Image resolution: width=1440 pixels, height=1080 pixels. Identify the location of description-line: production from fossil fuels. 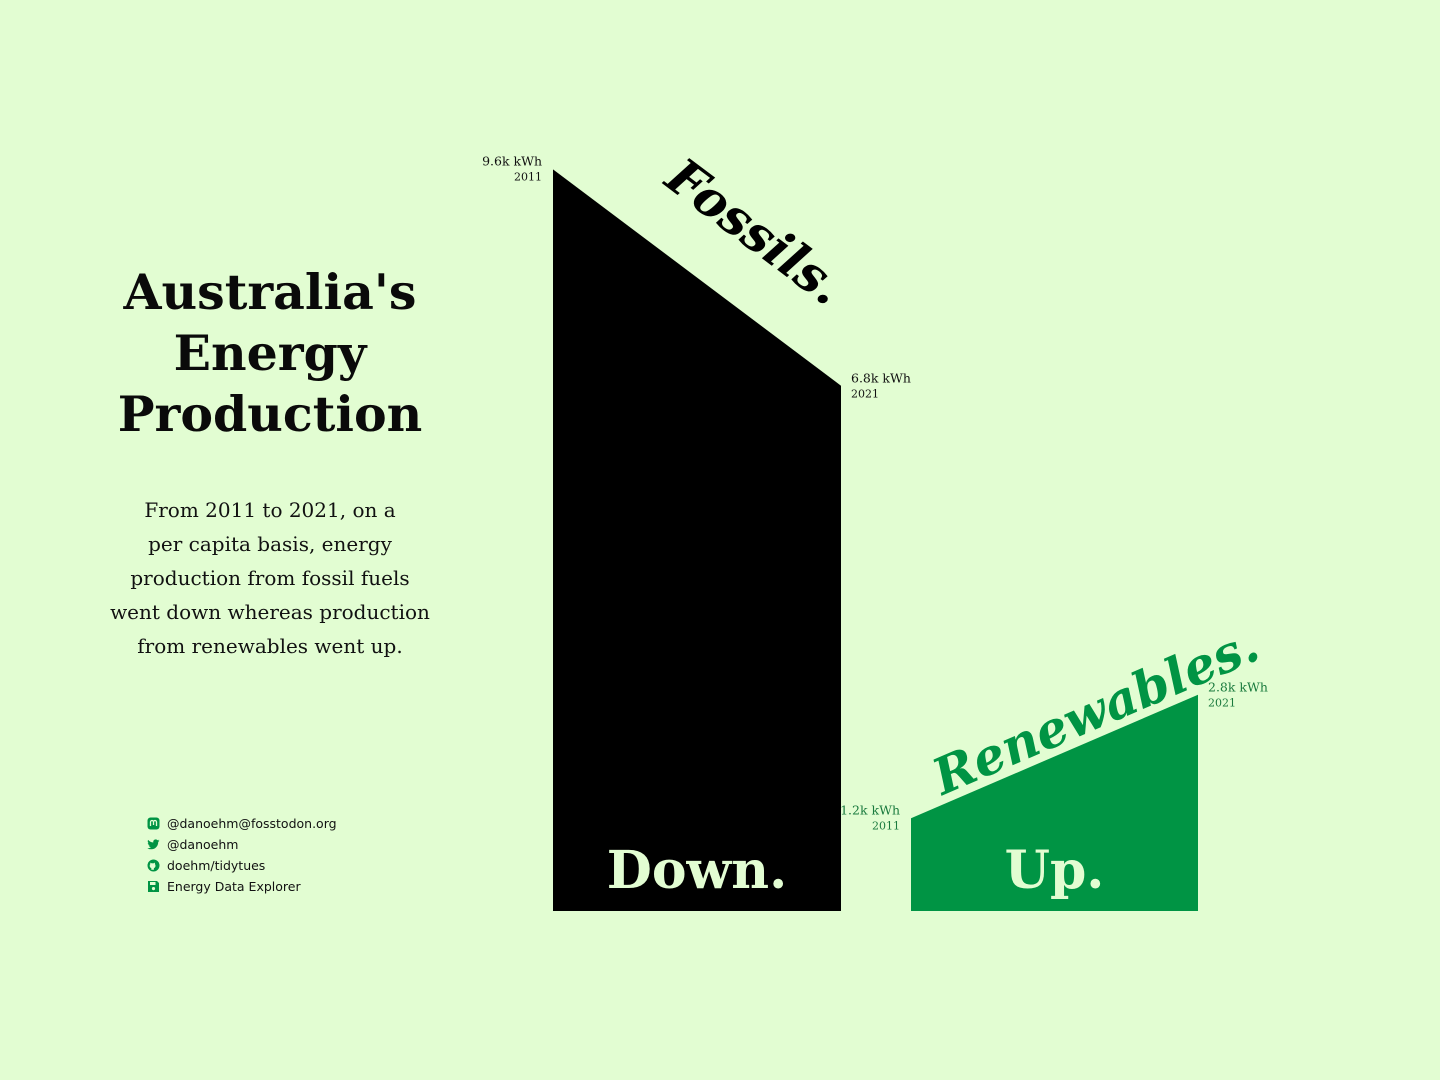
(270, 578).